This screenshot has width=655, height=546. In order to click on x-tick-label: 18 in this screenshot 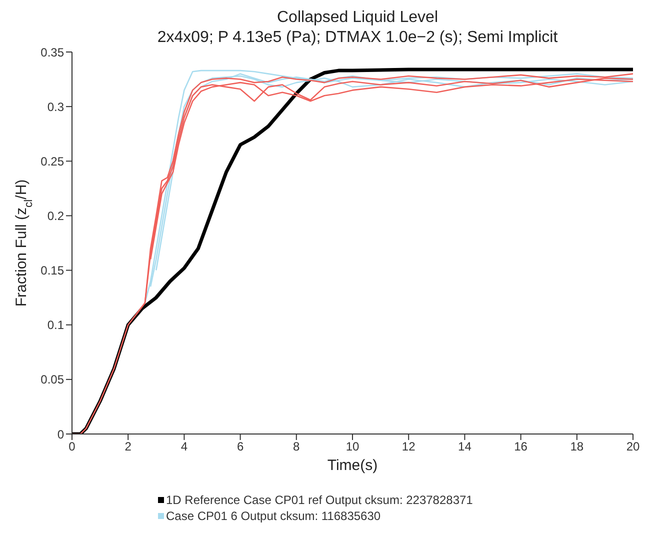, I will do `click(577, 447)`.